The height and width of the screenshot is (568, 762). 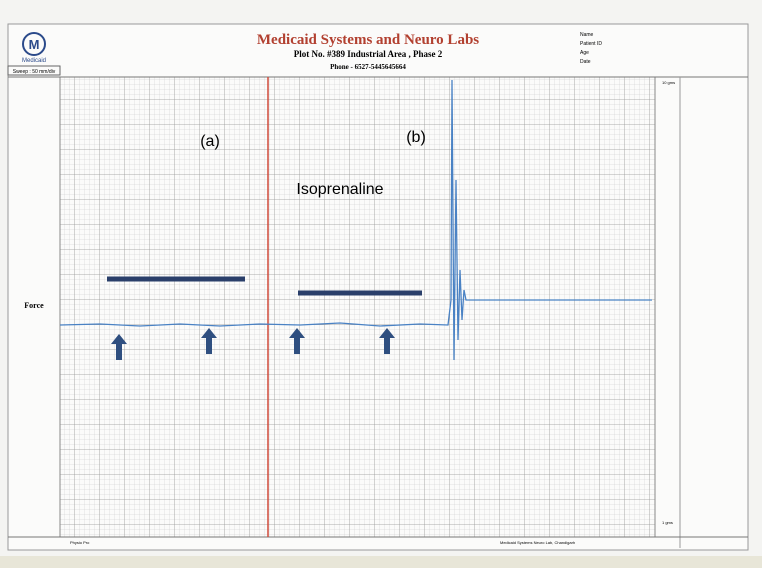 I want to click on scale-bottom: 1 gms, so click(x=667, y=522).